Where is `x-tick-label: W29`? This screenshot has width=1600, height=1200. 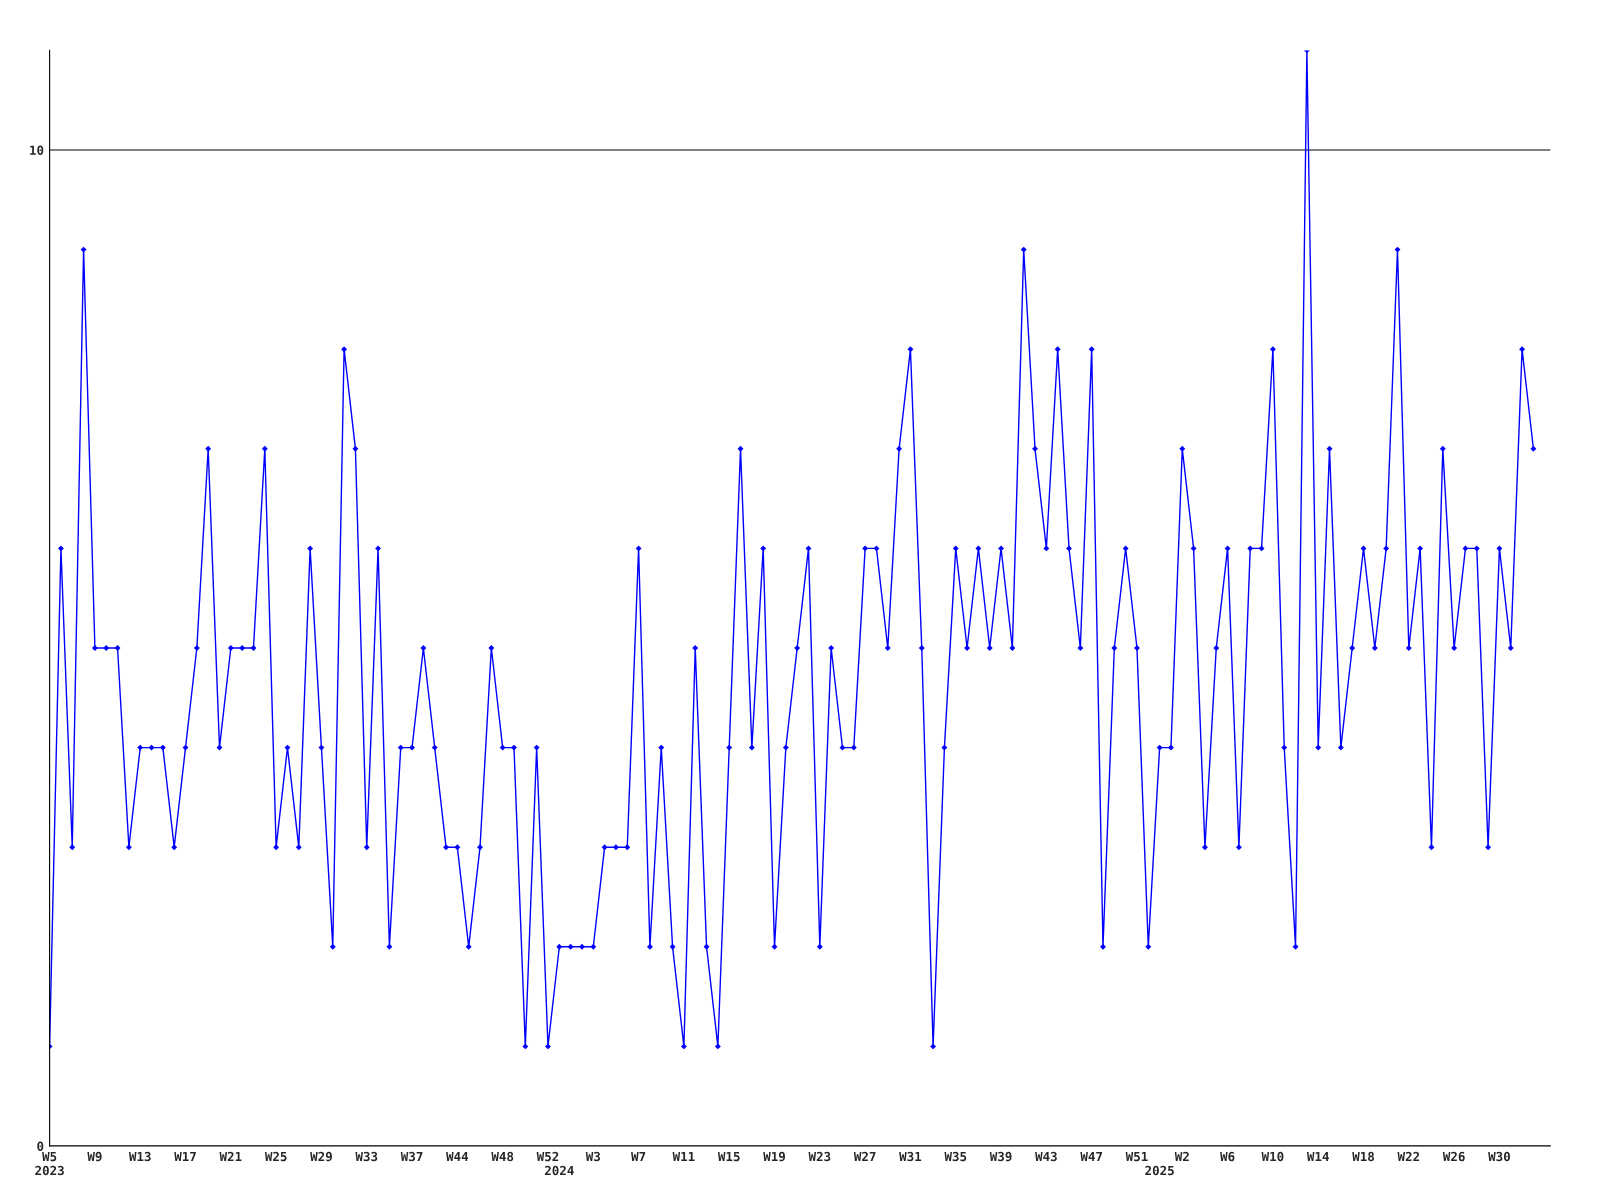 x-tick-label: W29 is located at coordinates (321, 1156).